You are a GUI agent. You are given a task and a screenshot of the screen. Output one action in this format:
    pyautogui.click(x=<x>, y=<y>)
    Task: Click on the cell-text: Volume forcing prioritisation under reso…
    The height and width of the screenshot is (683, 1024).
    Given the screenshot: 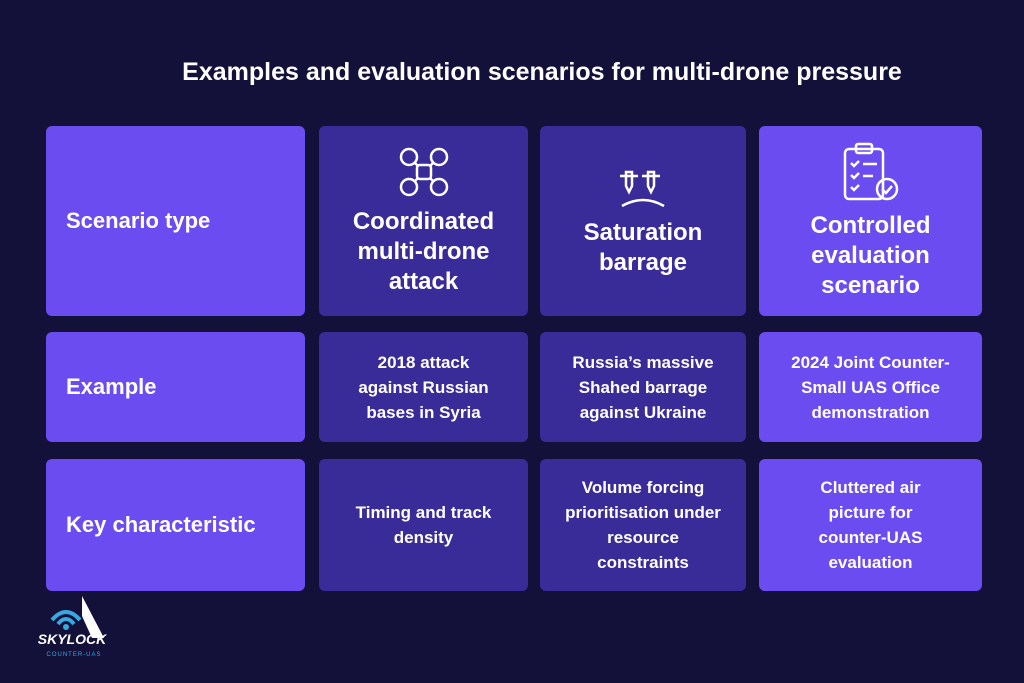 What is the action you would take?
    pyautogui.click(x=643, y=525)
    